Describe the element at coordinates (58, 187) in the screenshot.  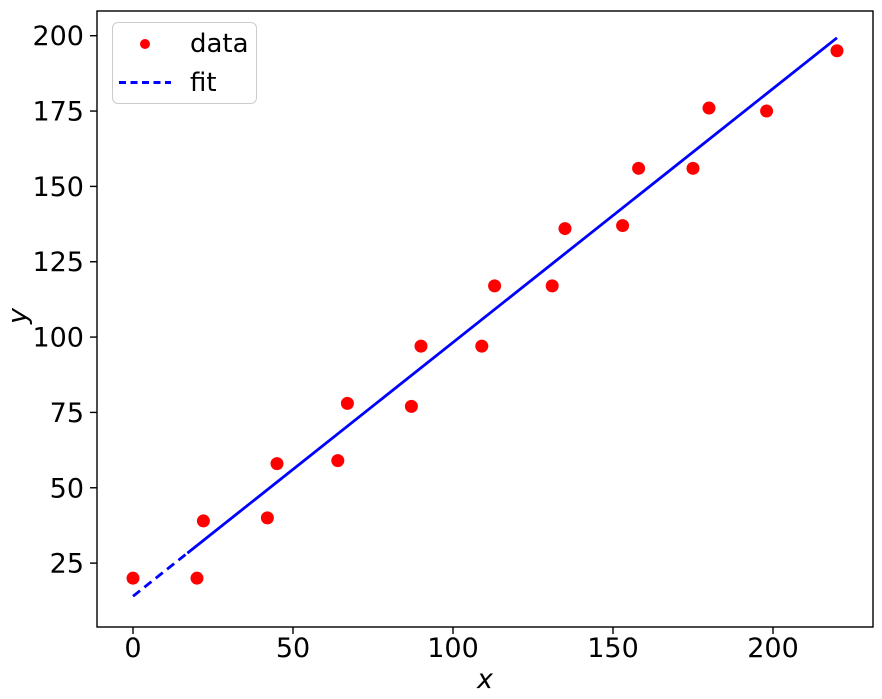
I see `y-tick-label: 150` at that location.